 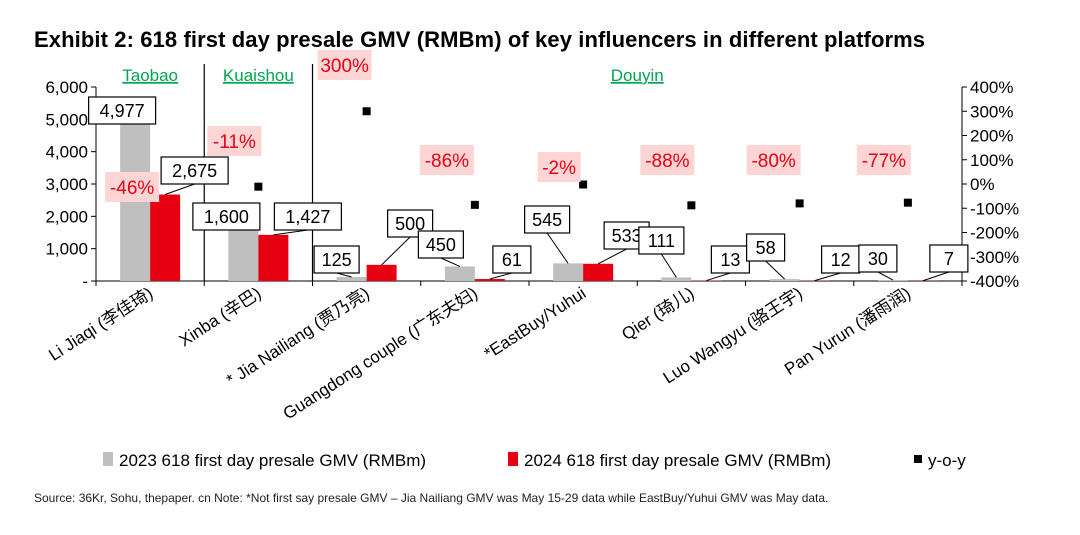 What do you see at coordinates (994, 208) in the screenshot?
I see `y2-tick-label: -100%` at bounding box center [994, 208].